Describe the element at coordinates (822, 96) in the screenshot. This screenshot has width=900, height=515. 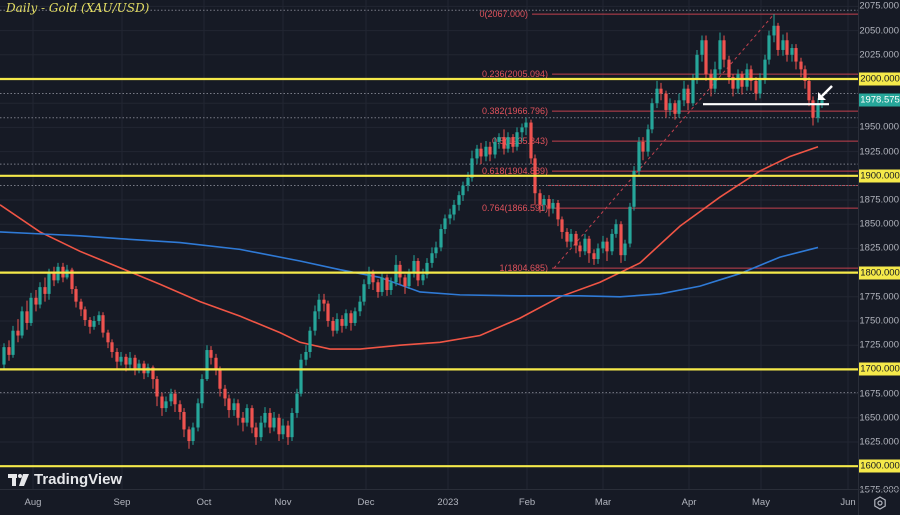
I see `arrow-head-icon` at that location.